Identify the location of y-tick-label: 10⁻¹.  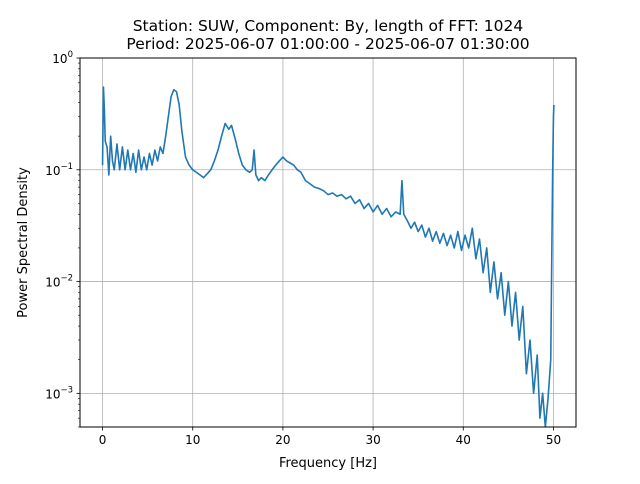
(59, 170).